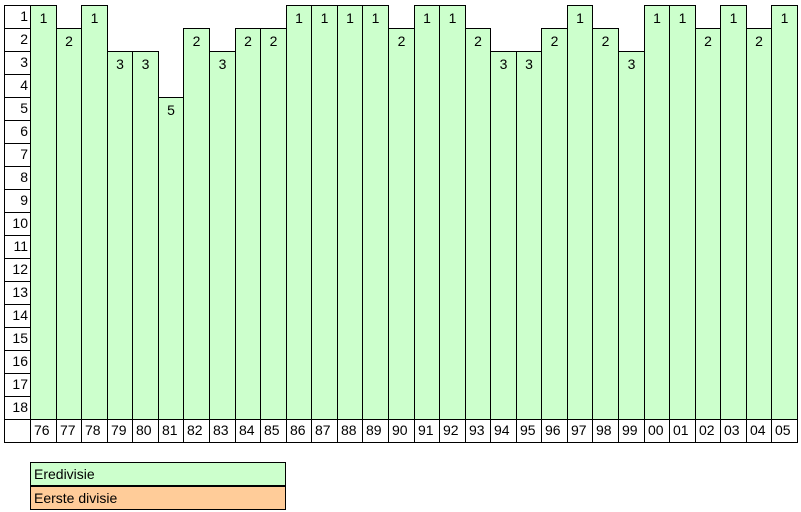 The width and height of the screenshot is (801, 512). Describe the element at coordinates (17, 270) in the screenshot. I see `y-tick-label: 12` at that location.